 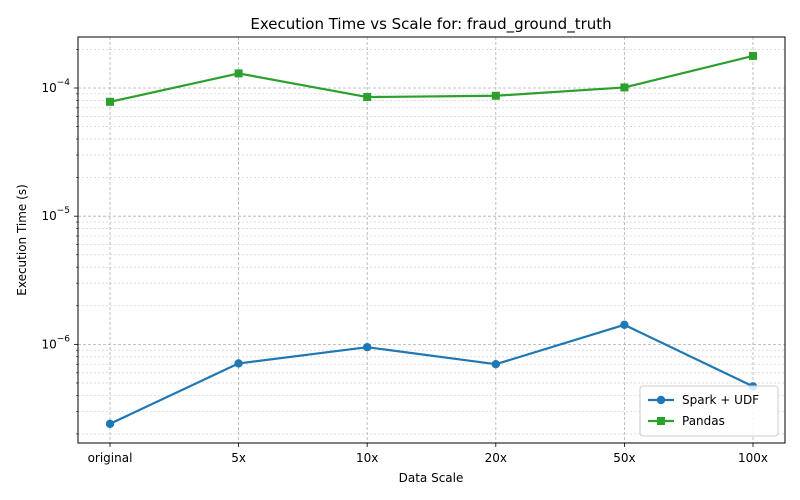 I want to click on series-line, so click(x=431, y=78).